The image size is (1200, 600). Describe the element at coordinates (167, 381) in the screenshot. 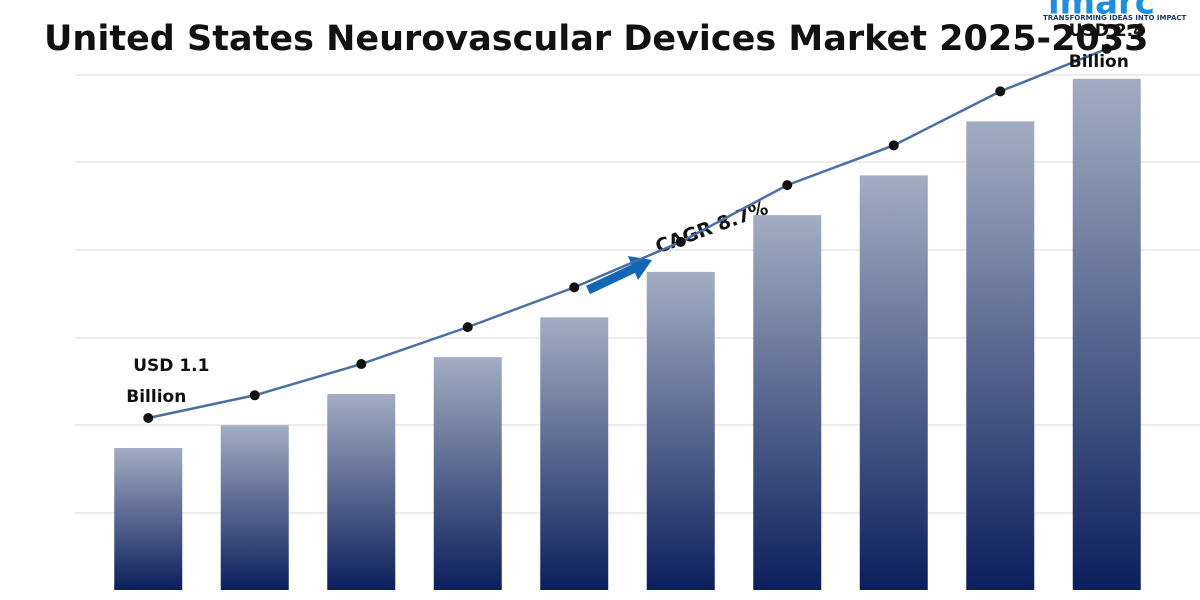

I see `value-label: USD 1.1 Billion` at that location.